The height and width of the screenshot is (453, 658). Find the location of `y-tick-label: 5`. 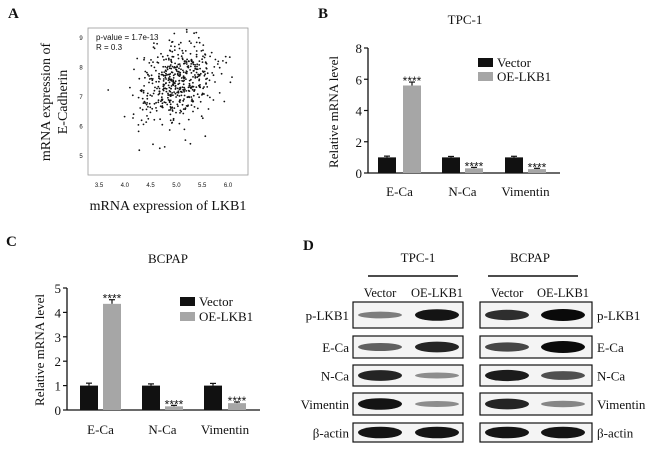

y-tick-label: 5 is located at coordinates (81, 157).